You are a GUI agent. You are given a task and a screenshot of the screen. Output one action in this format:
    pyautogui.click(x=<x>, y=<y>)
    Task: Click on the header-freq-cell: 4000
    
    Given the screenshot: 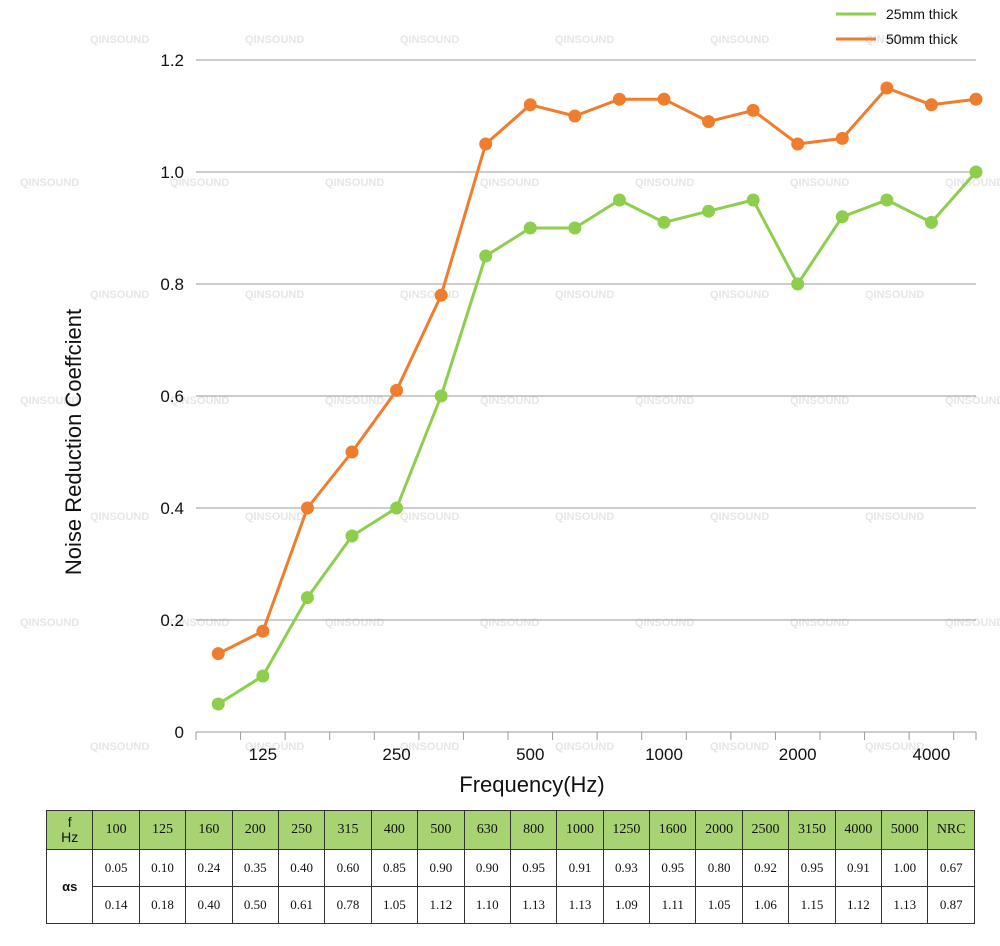 What is the action you would take?
    pyautogui.click(x=858, y=830)
    